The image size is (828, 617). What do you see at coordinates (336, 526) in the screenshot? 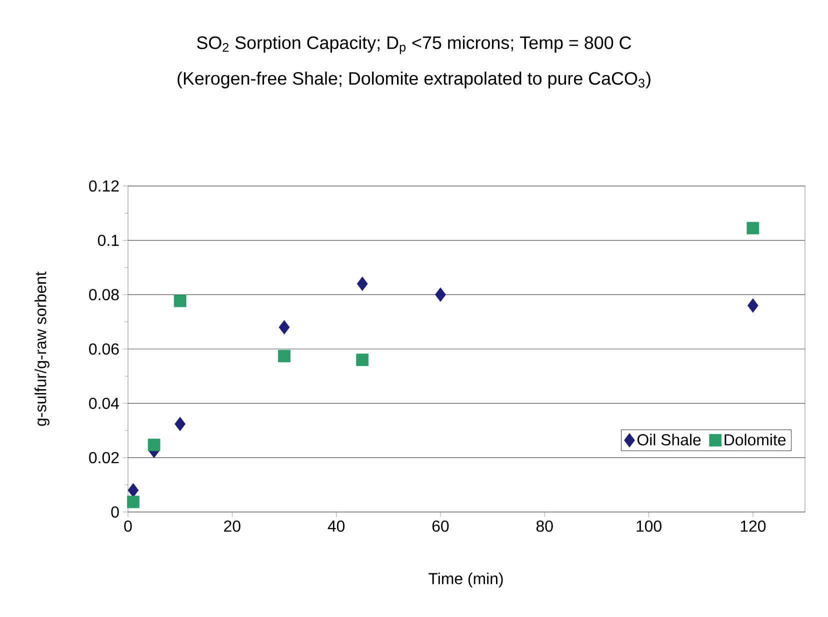
I see `x-tick-label: 40` at bounding box center [336, 526].